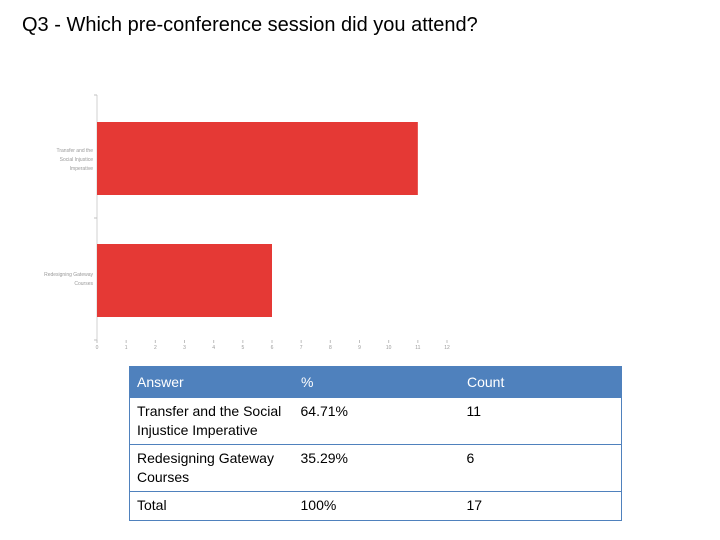 The image size is (720, 540). I want to click on x-tick-label: 11, so click(417, 348).